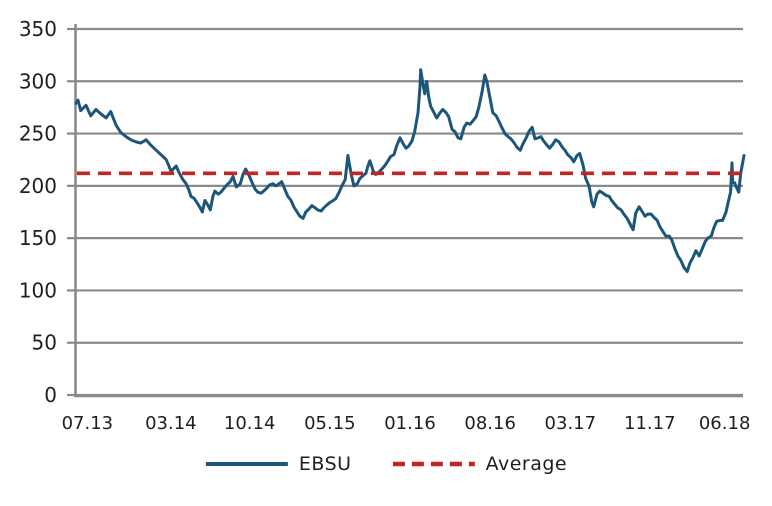 Image resolution: width=772 pixels, height=506 pixels. I want to click on legend-label-ebsu: EBSU, so click(325, 464).